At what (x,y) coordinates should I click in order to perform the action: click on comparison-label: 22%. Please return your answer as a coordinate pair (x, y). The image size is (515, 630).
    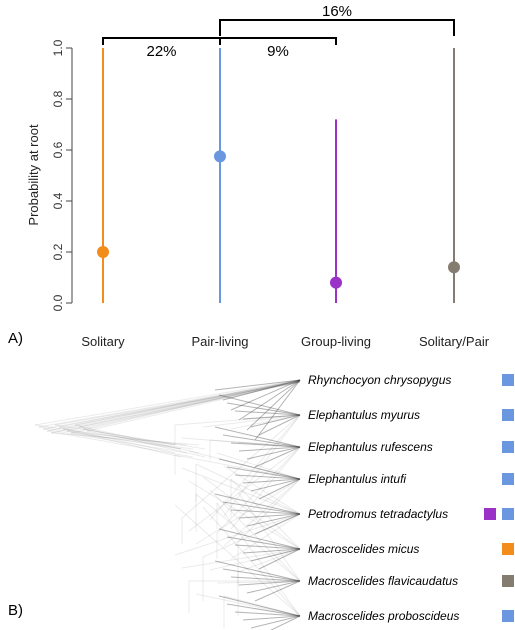
    Looking at the image, I should click on (161, 51).